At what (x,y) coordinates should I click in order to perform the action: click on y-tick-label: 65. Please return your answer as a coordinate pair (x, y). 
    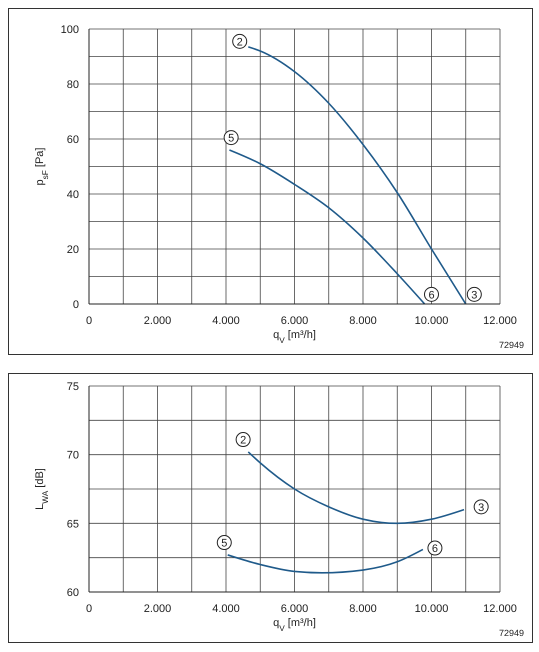
    Looking at the image, I should click on (72, 524).